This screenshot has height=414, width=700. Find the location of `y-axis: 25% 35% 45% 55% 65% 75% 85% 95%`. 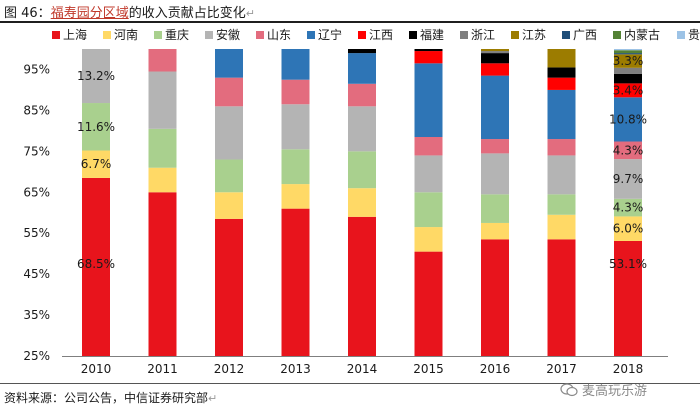

y-axis: 25% 35% 45% 55% 65% 75% 85% 95% is located at coordinates (36, 212).